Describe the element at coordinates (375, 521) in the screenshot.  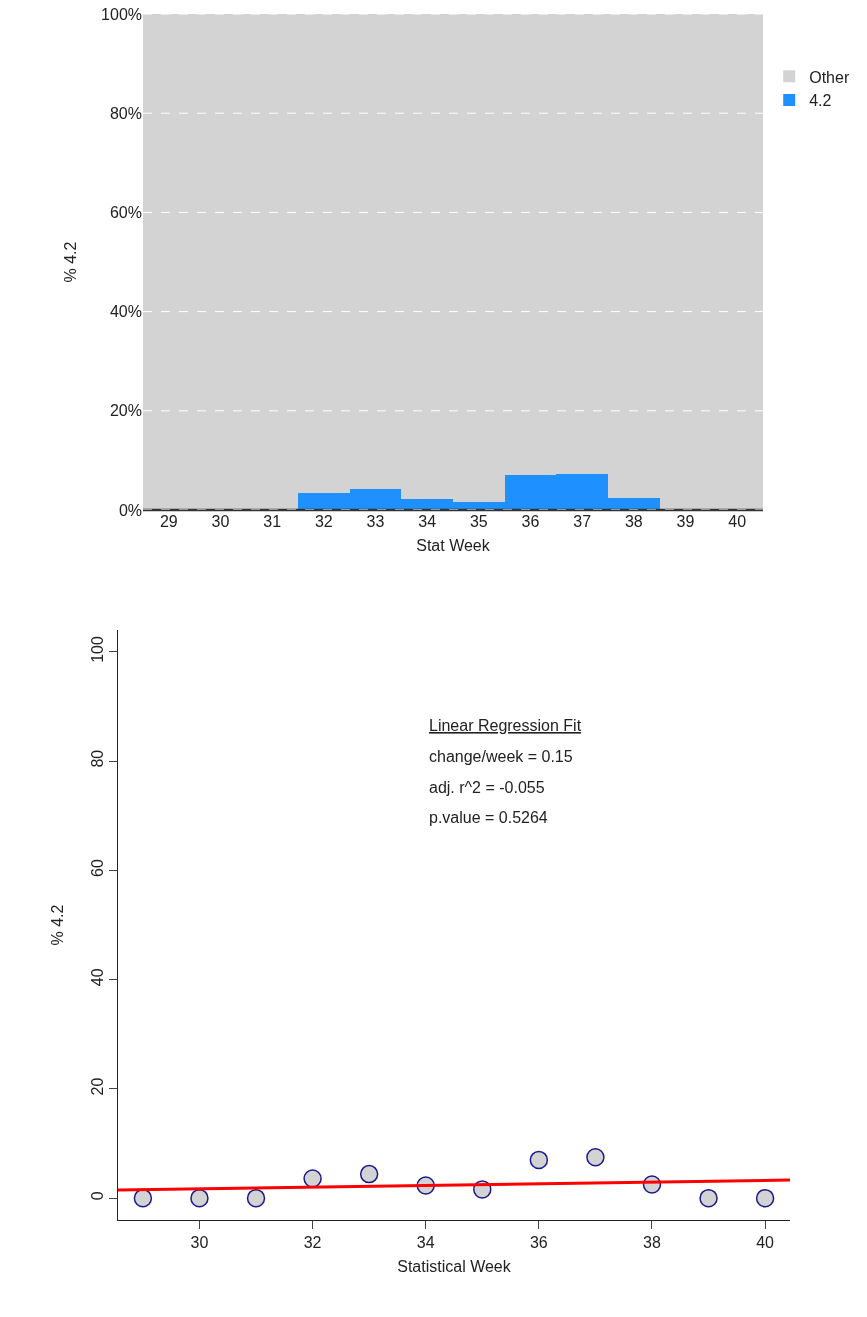
I see `x-tick-label: 33` at that location.